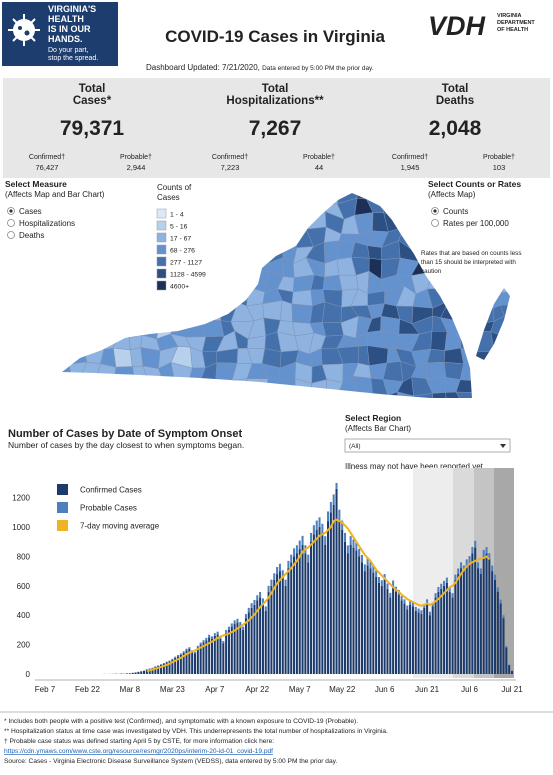 The width and height of the screenshot is (553, 775). I want to click on x-tick-label: Jul 21, so click(512, 689).